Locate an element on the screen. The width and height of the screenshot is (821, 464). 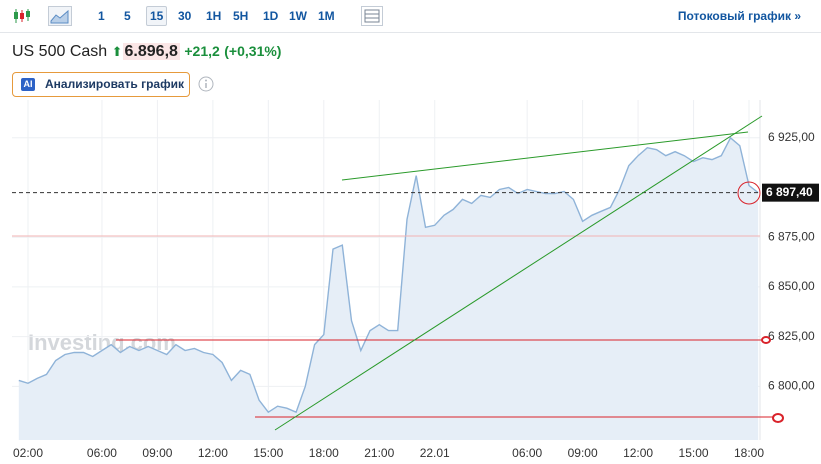
x-tick-label: 21:00 is located at coordinates (379, 453).